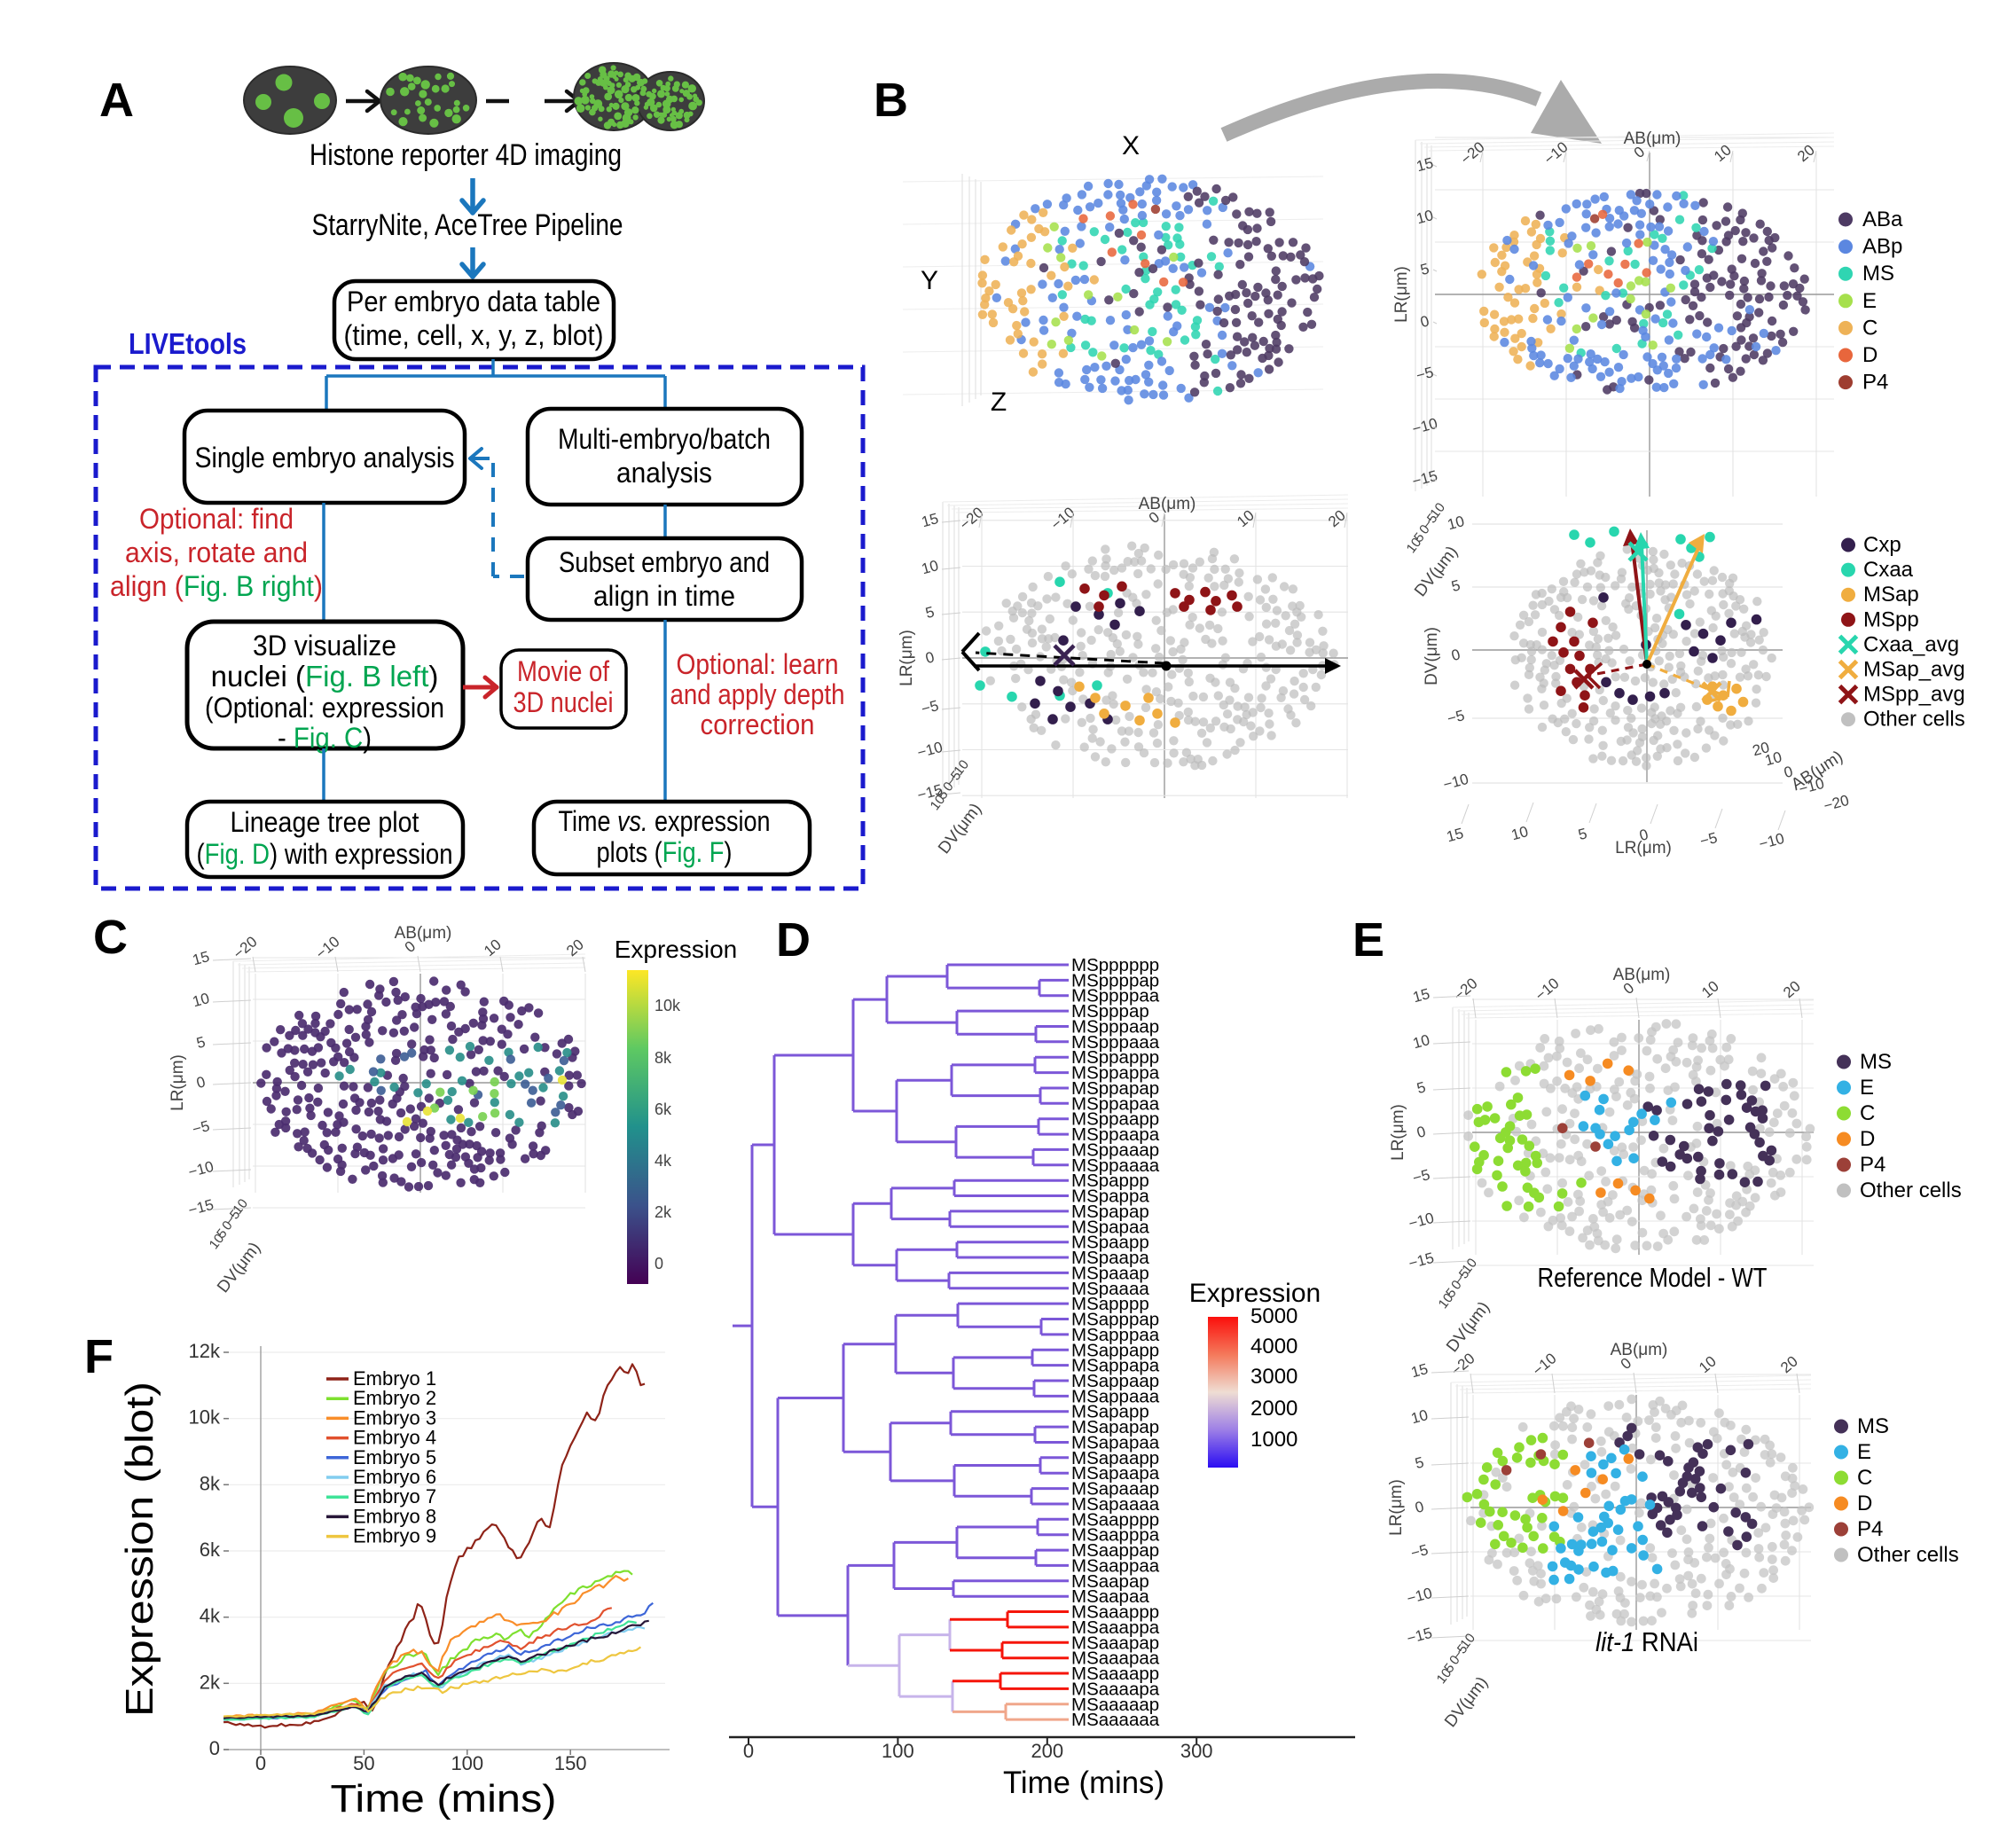  I want to click on svg-text: Subset embryo and, so click(664, 562).